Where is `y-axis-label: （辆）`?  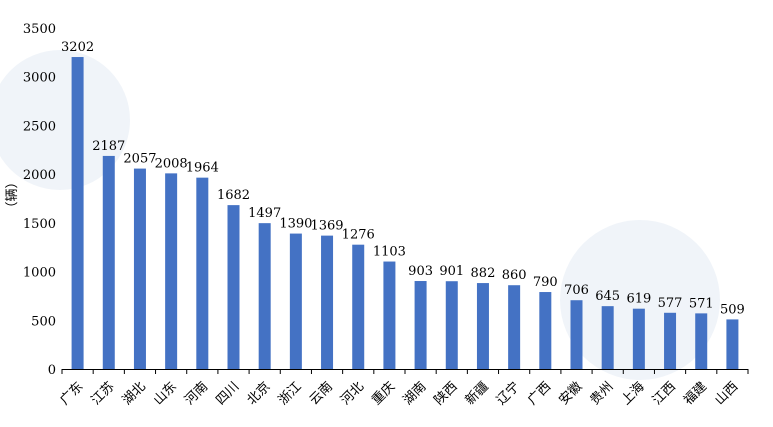
y-axis-label: （辆） is located at coordinates (12, 194).